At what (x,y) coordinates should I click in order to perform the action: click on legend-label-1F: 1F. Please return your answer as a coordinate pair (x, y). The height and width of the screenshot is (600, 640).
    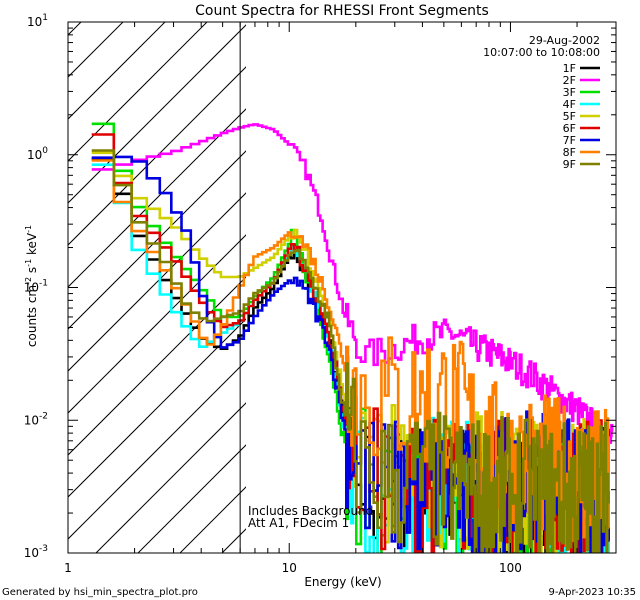
    Looking at the image, I should click on (569, 68).